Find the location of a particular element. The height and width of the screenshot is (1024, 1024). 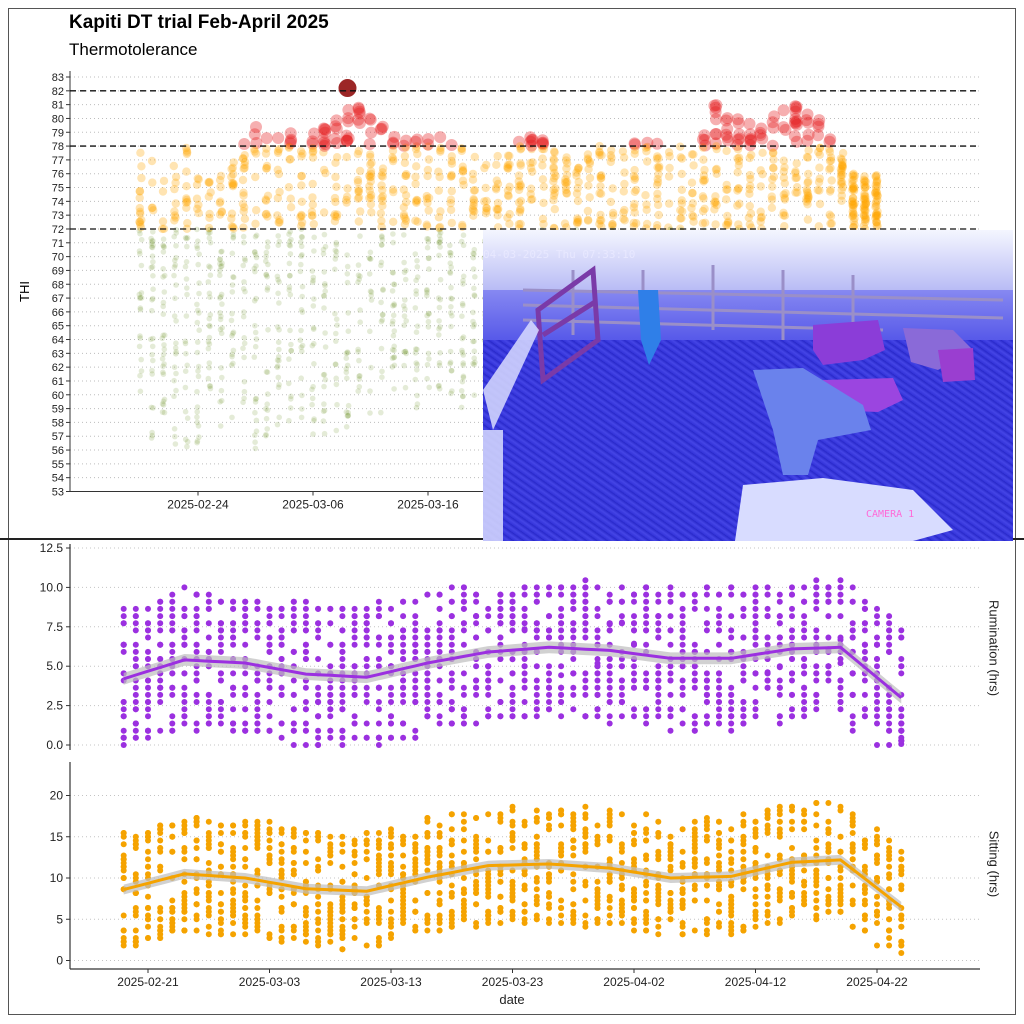

chart-title: Kapiti DT trial Feb-April 2025 is located at coordinates (199, 22).